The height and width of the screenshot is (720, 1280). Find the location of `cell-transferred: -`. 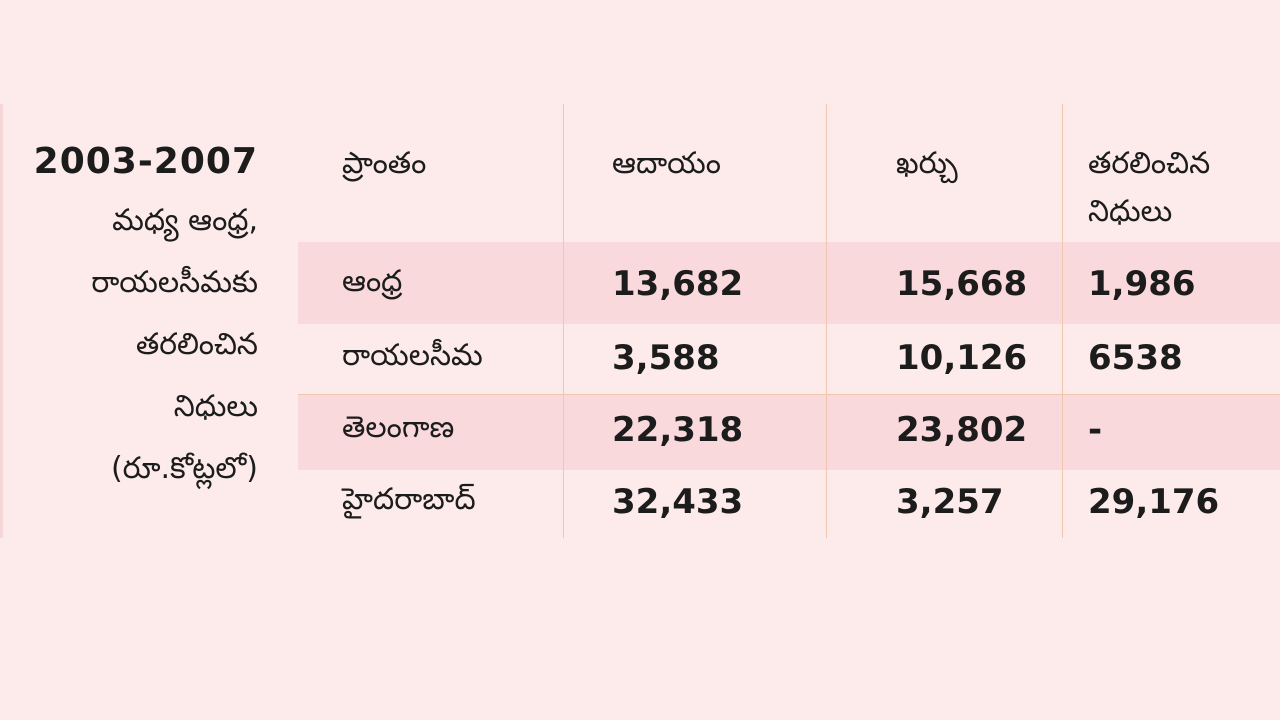

cell-transferred: - is located at coordinates (1095, 430).